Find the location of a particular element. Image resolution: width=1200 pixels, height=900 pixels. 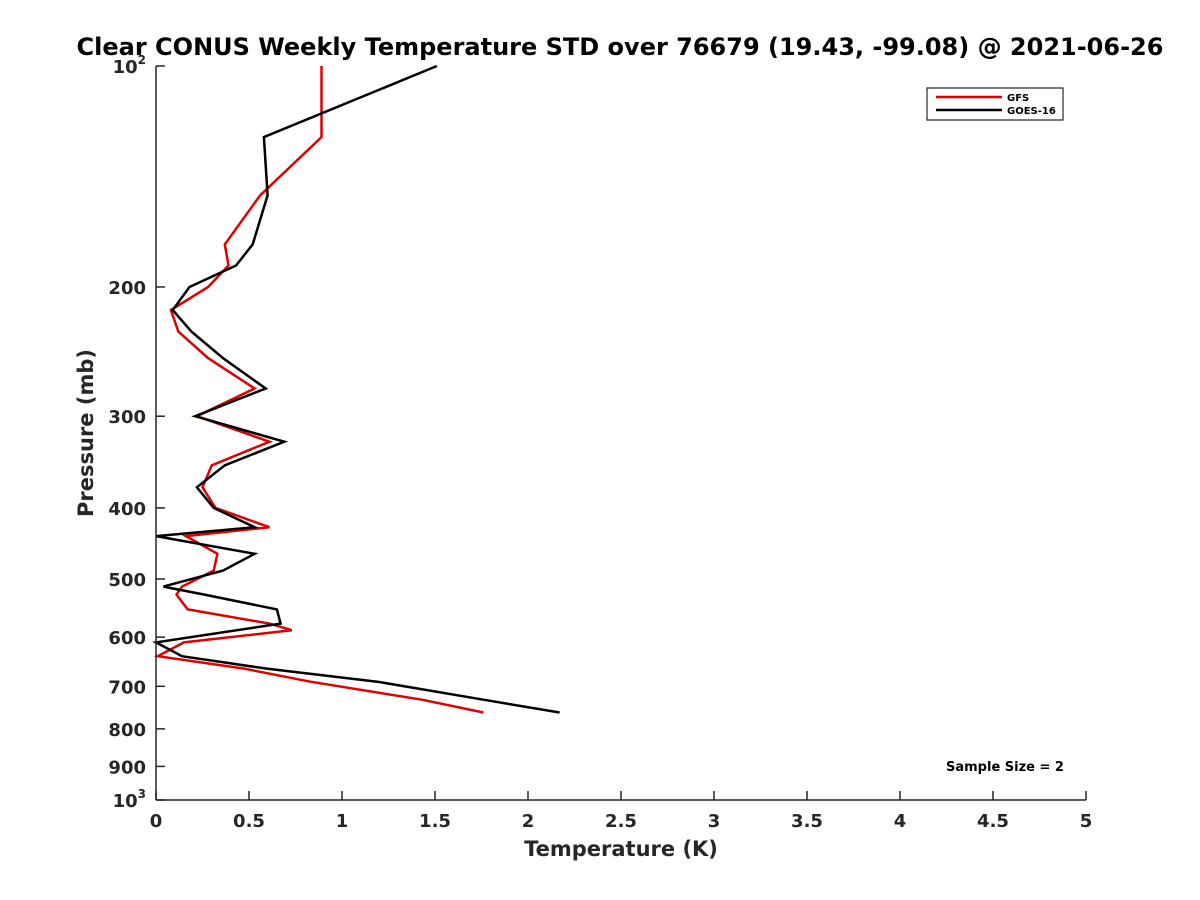

x-tick-label: 5 is located at coordinates (1086, 821).